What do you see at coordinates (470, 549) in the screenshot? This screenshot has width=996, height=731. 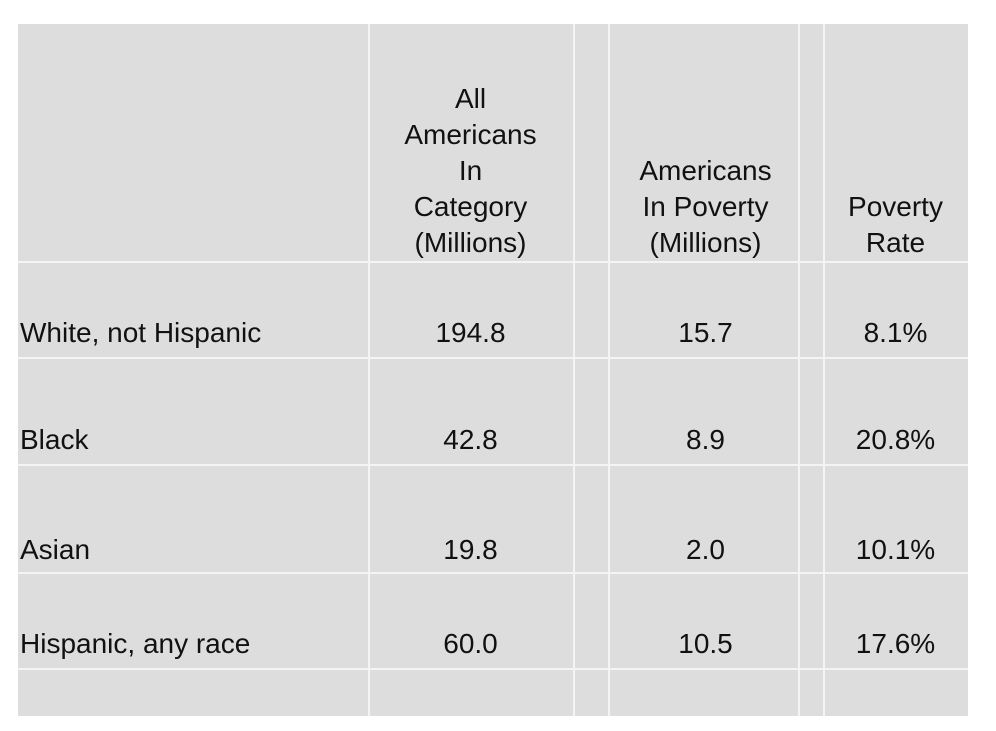 I see `table-cell: 19.8` at bounding box center [470, 549].